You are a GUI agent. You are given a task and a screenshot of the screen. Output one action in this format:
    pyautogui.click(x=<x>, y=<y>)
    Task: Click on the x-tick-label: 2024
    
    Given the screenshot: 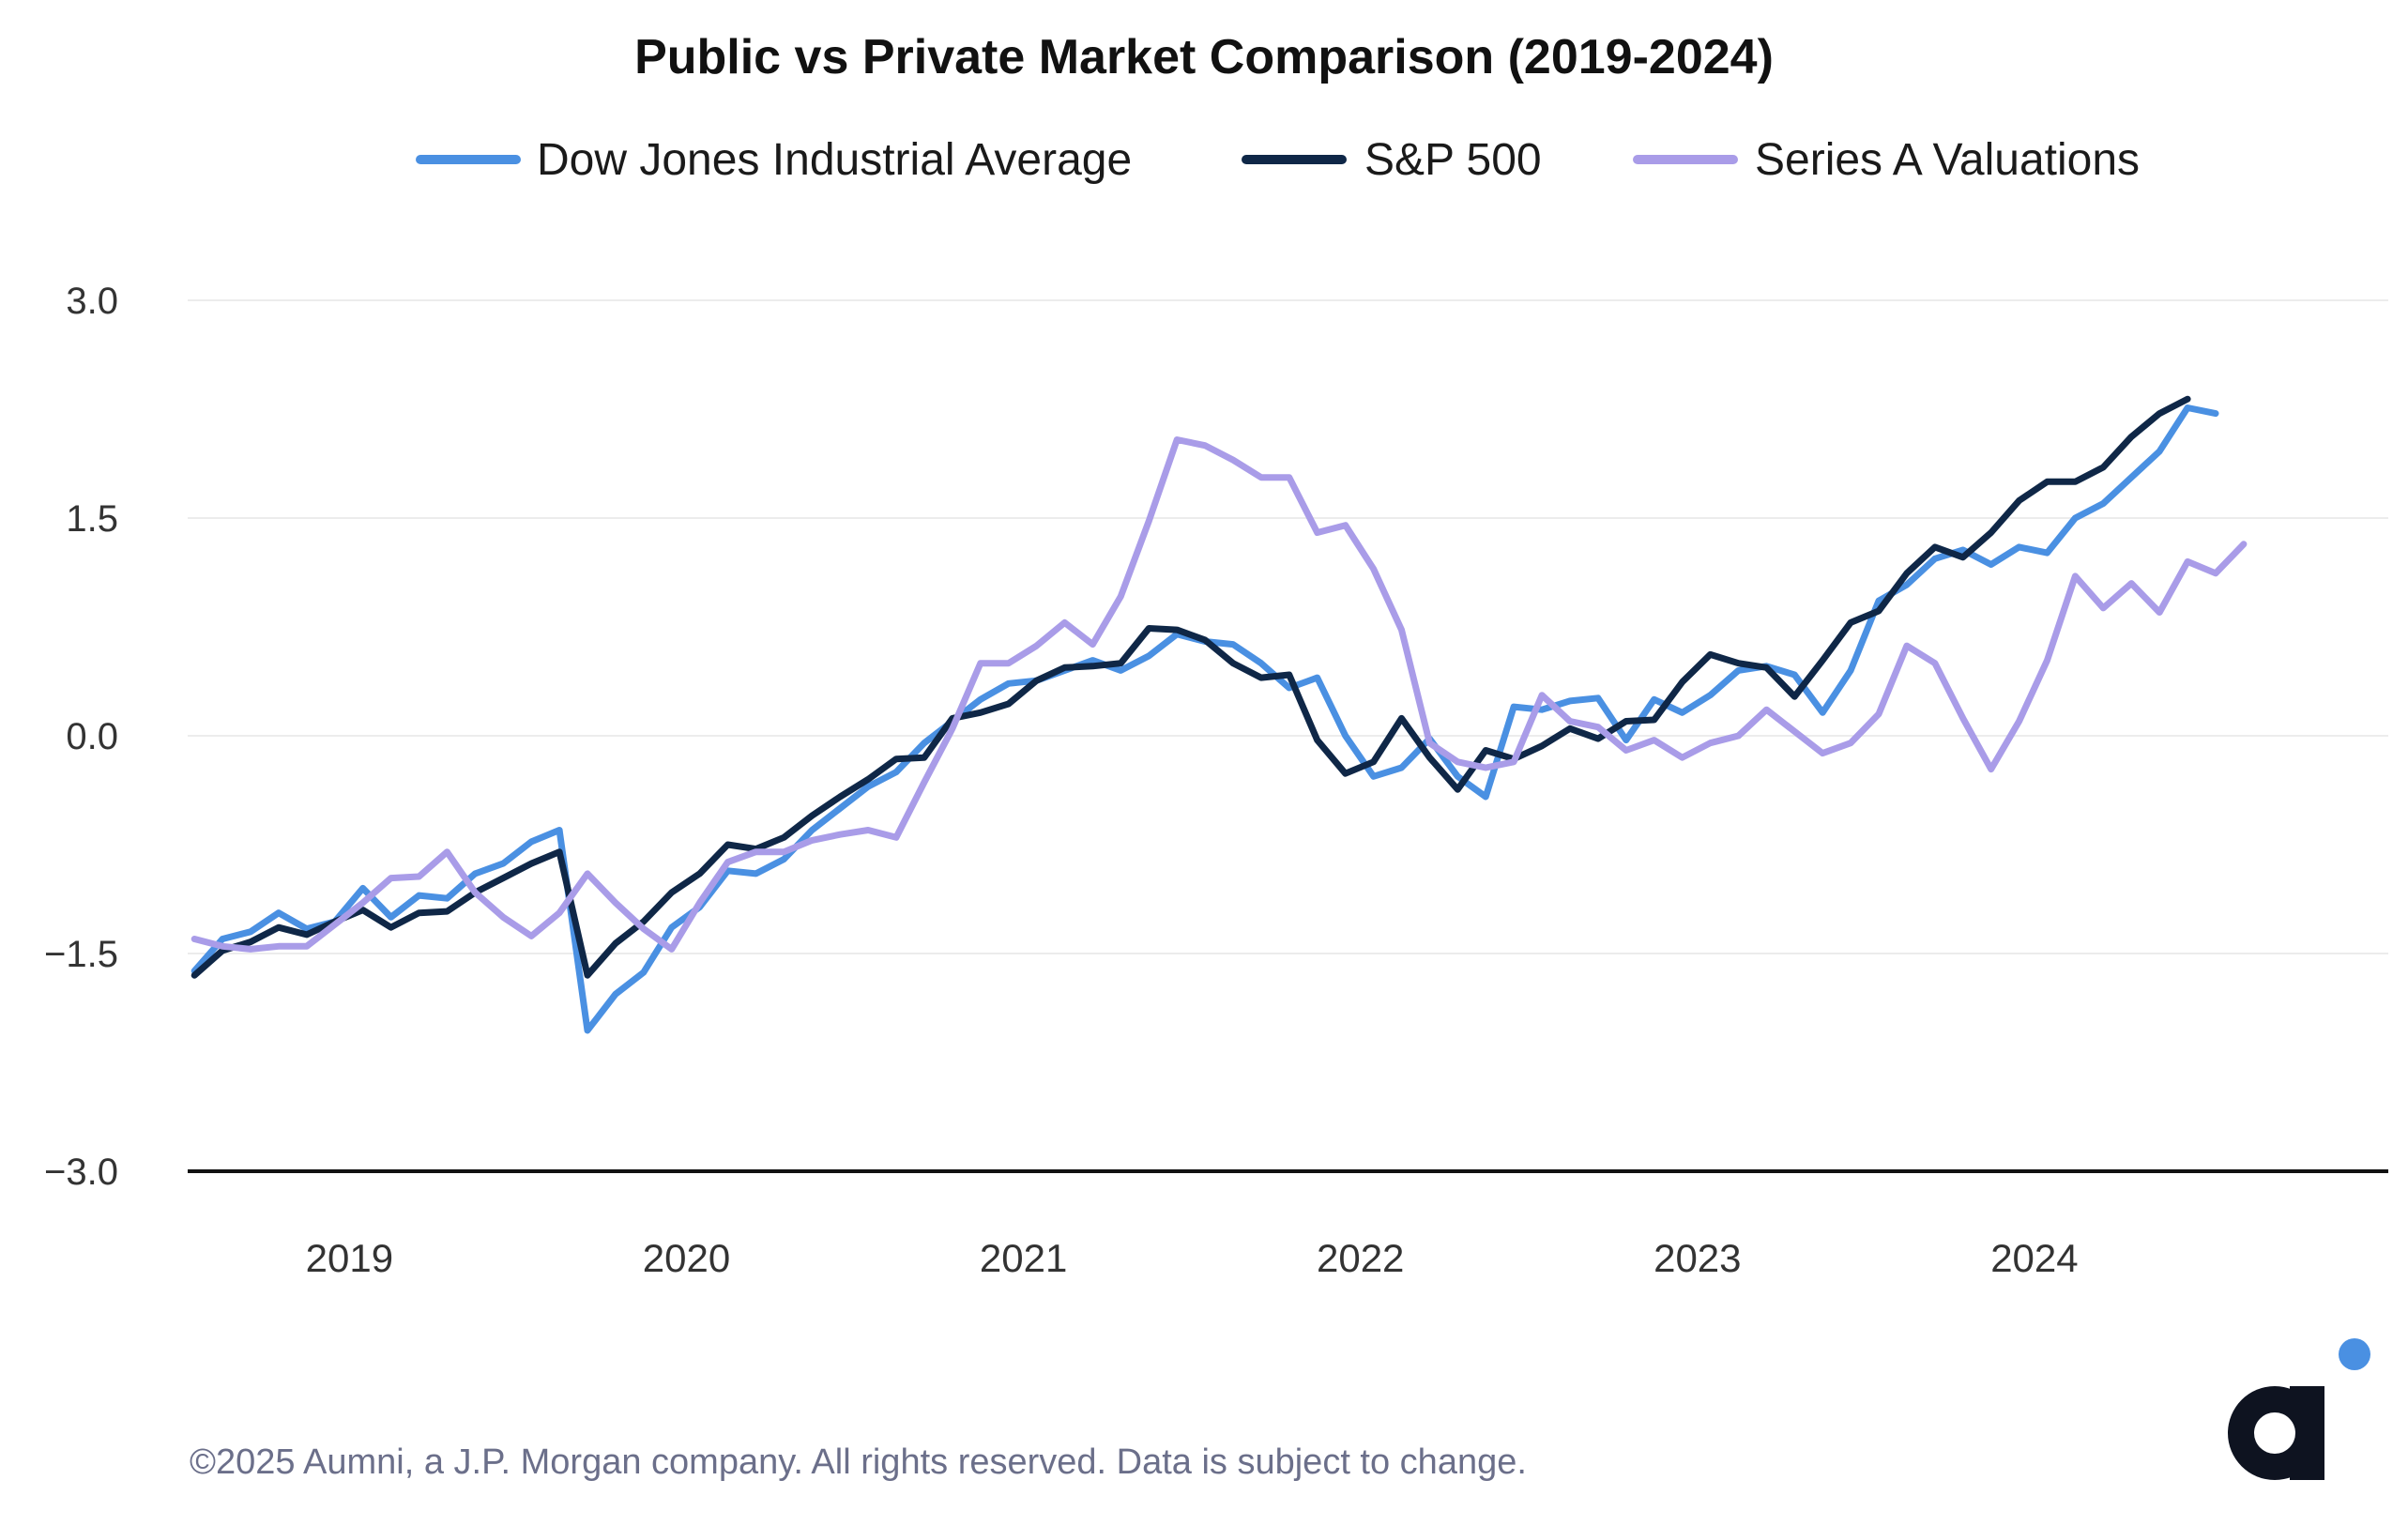 What is the action you would take?
    pyautogui.click(x=2034, y=1258)
    